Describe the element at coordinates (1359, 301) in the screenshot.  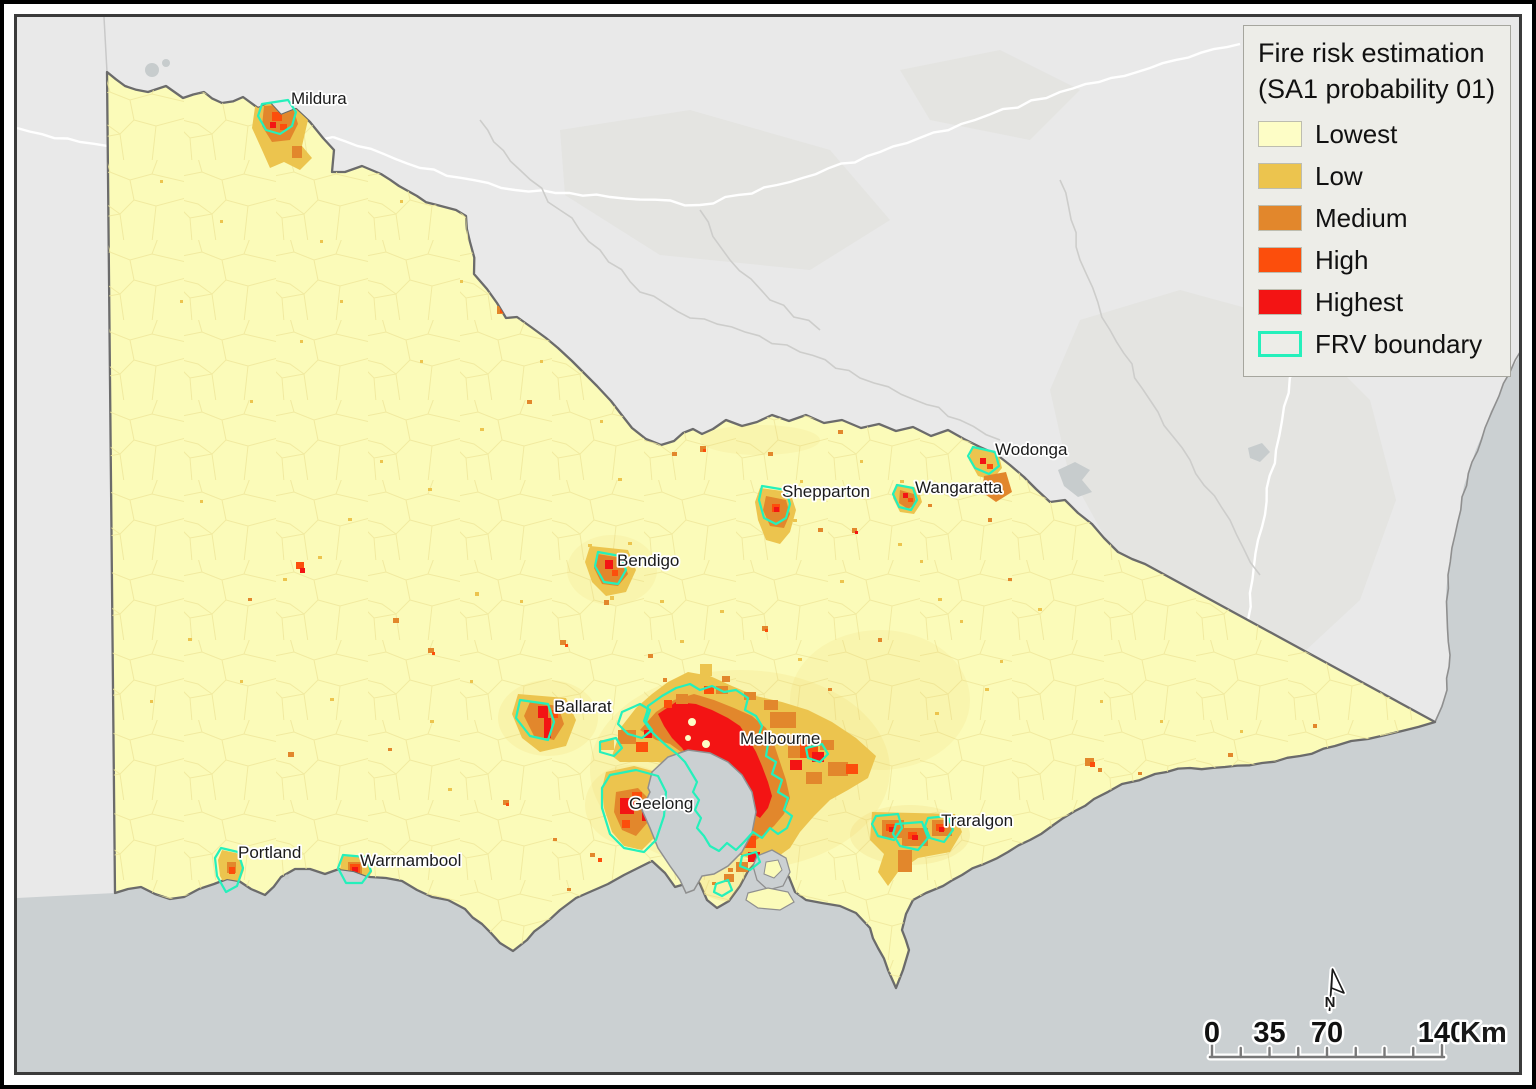
I see `legend-item-label: Highest` at that location.